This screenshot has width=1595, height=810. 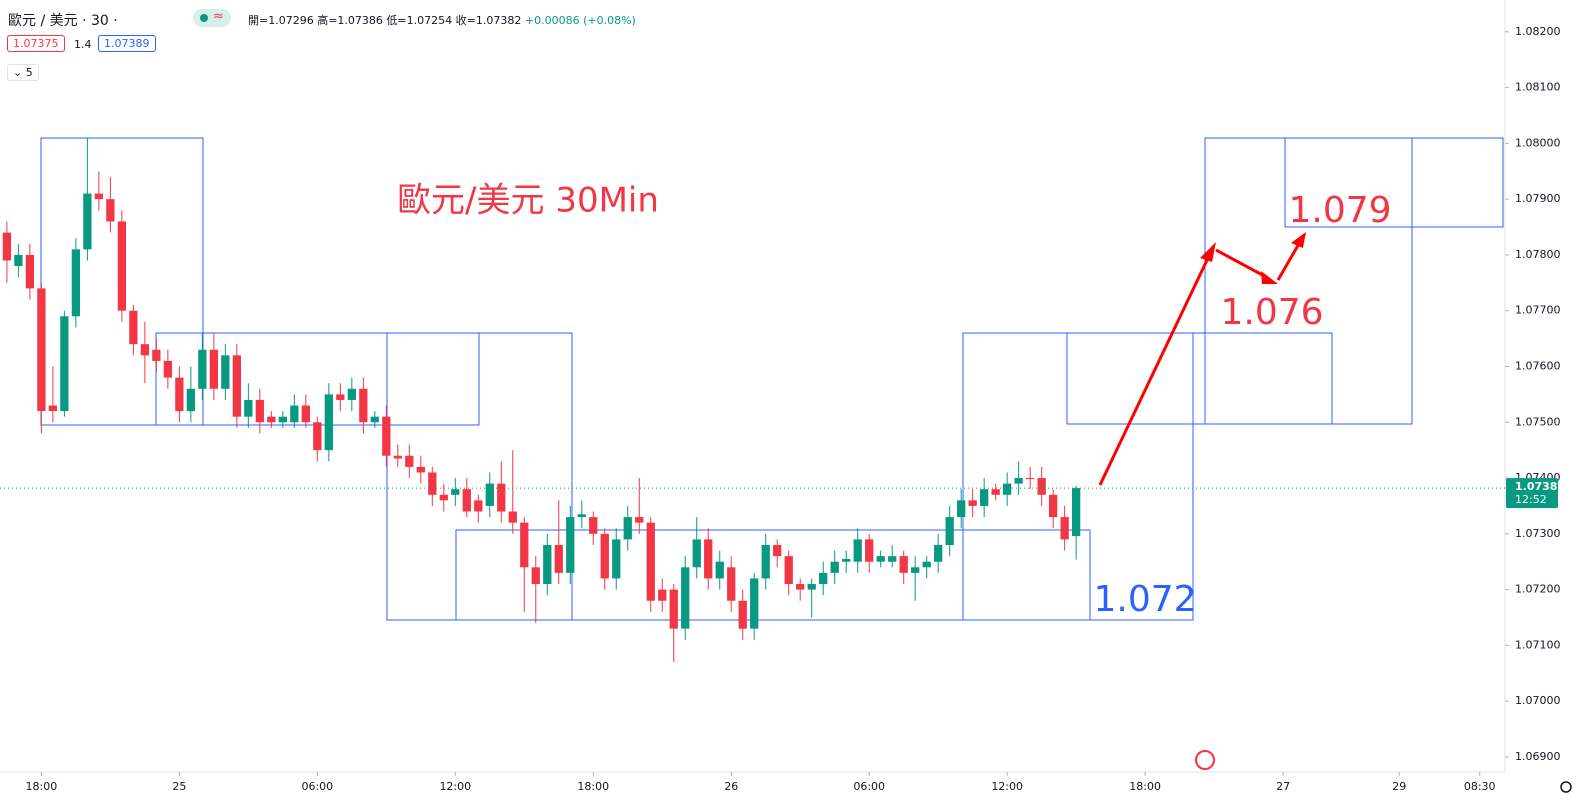 I want to click on buy-price: 1.07389, so click(x=127, y=43).